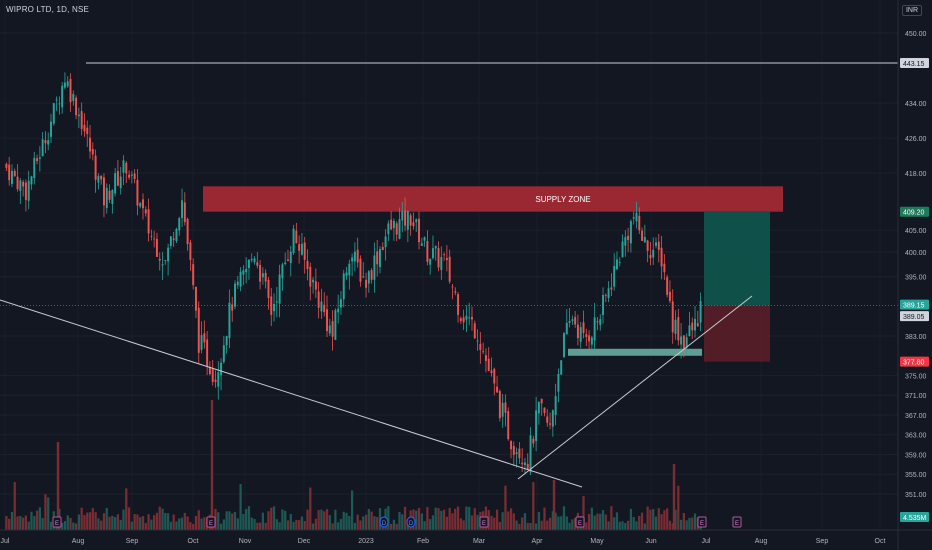  I want to click on price-label: 377.80, so click(914, 361).